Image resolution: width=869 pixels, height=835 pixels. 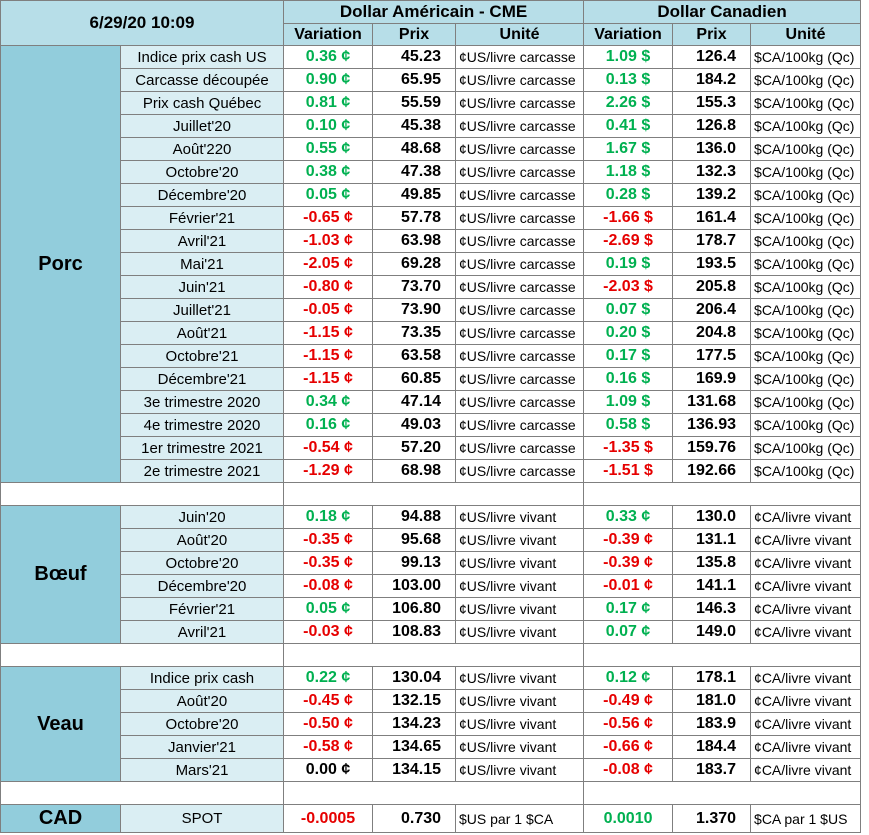 What do you see at coordinates (328, 195) in the screenshot?
I see `us-variation: 0.05 ¢` at bounding box center [328, 195].